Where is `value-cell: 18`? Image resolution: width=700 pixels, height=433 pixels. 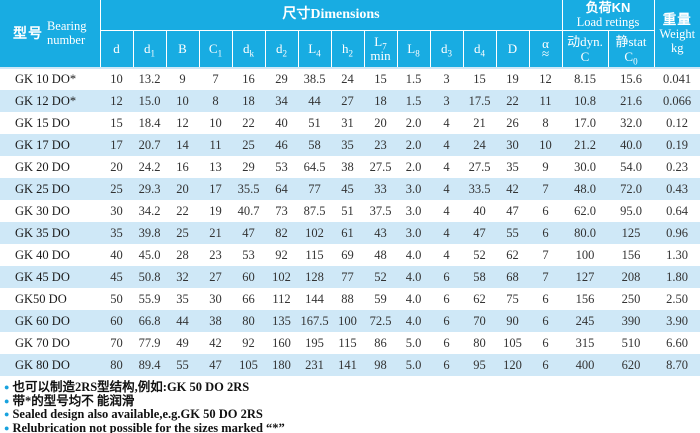 value-cell: 18 is located at coordinates (248, 101).